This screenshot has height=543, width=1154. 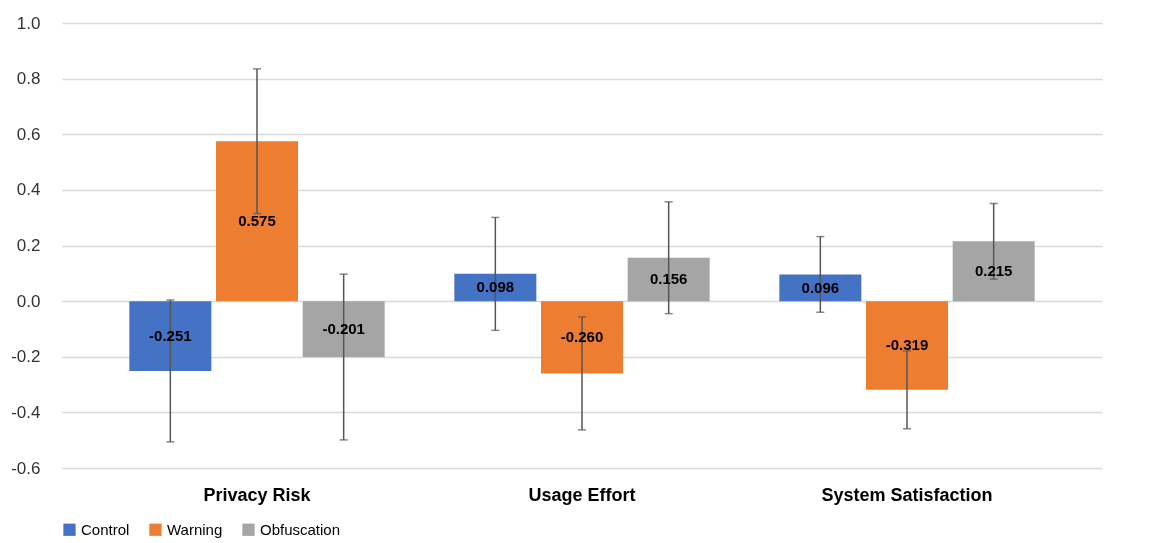 What do you see at coordinates (105, 529) in the screenshot?
I see `legend-label: Control` at bounding box center [105, 529].